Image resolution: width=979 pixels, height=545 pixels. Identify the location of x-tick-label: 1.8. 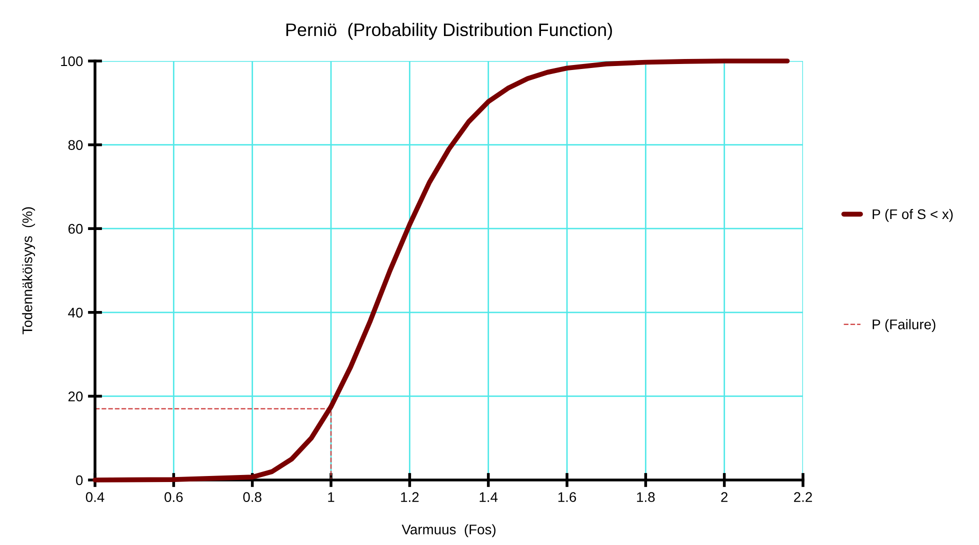
(646, 497).